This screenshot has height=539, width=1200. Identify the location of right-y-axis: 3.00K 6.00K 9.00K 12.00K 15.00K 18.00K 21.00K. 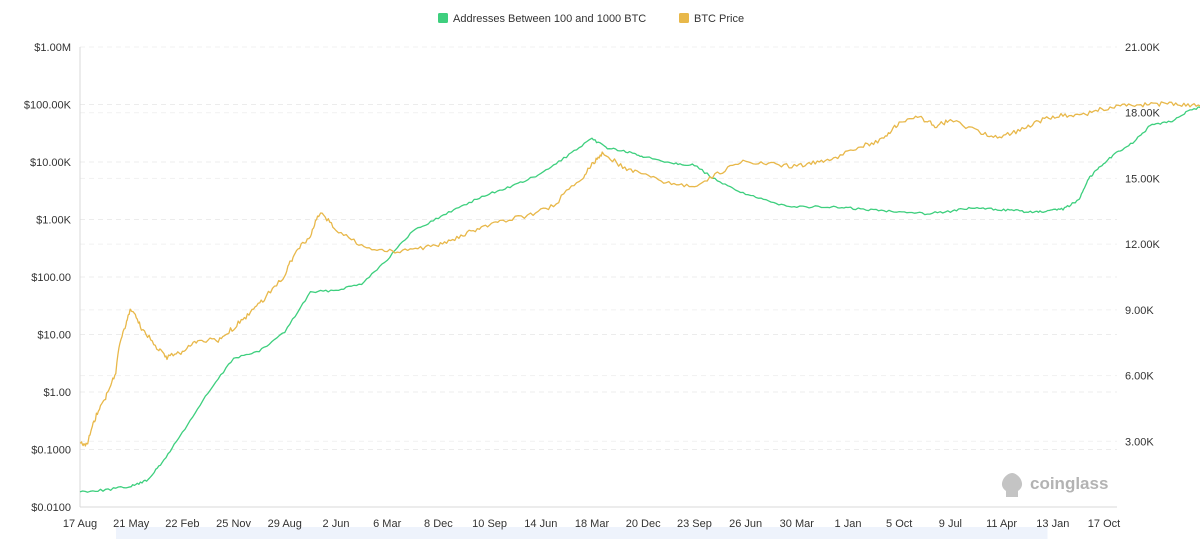
(1143, 245).